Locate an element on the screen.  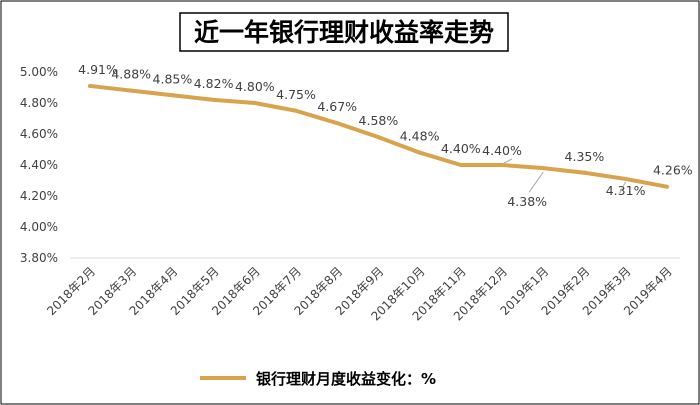
data-label: 4.82% is located at coordinates (214, 83).